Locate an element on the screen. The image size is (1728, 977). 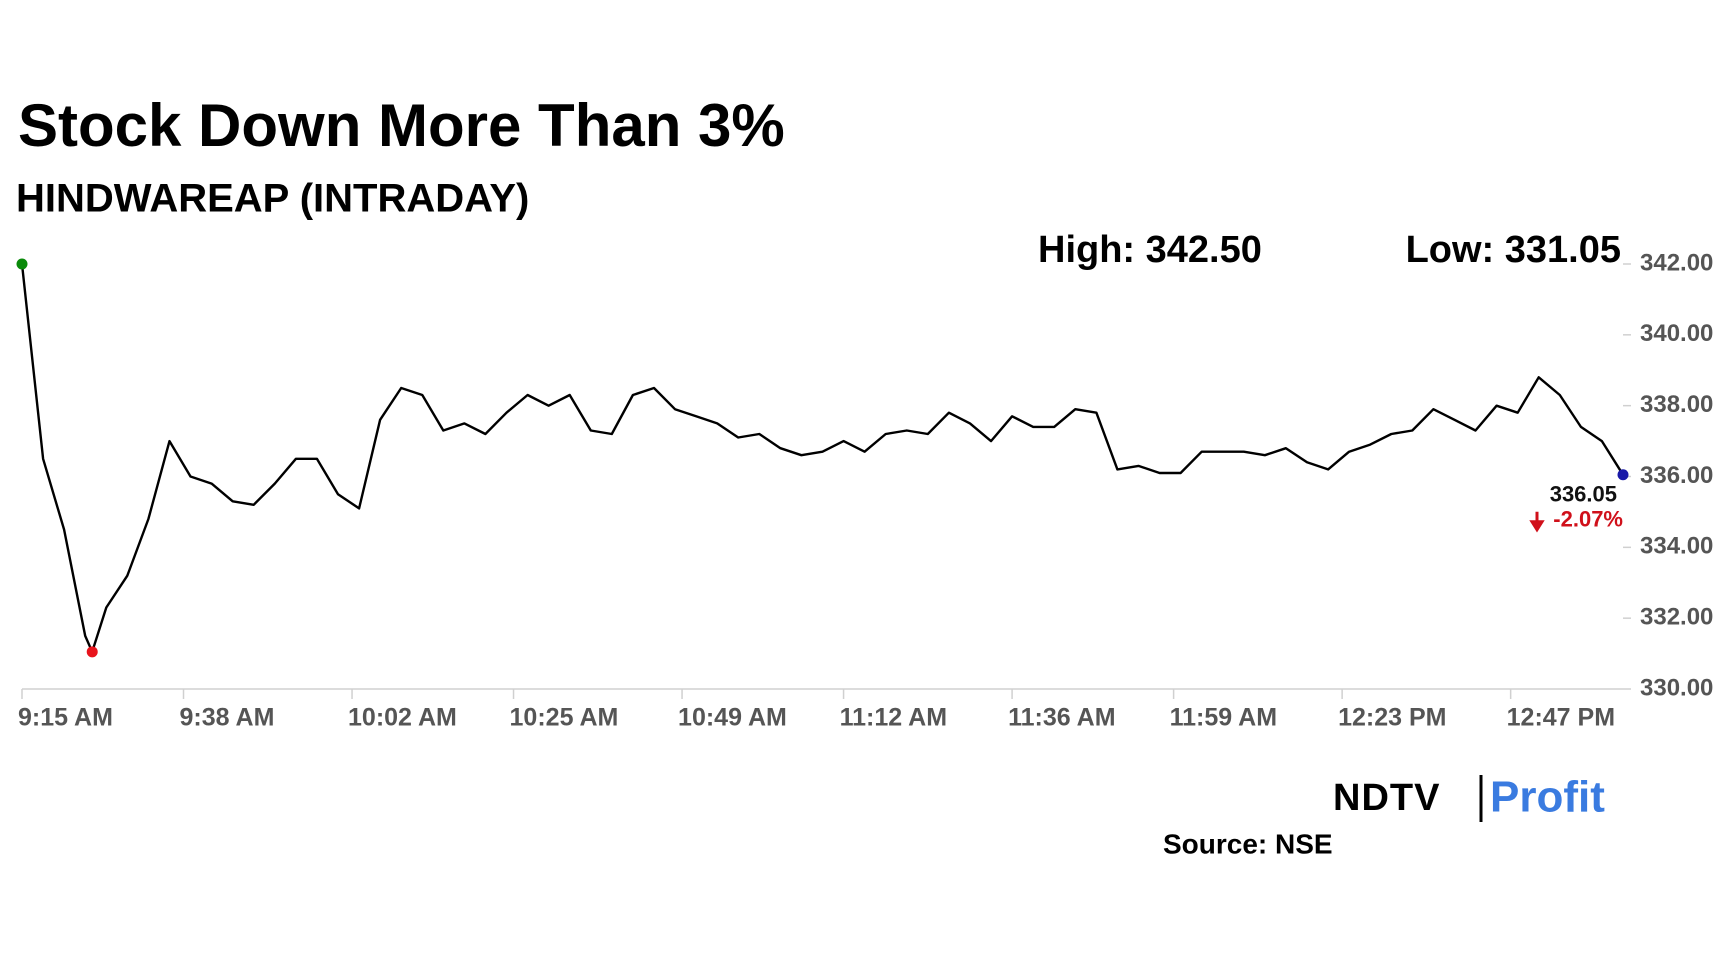
chart-title: Stock Down More Than 3% is located at coordinates (401, 125).